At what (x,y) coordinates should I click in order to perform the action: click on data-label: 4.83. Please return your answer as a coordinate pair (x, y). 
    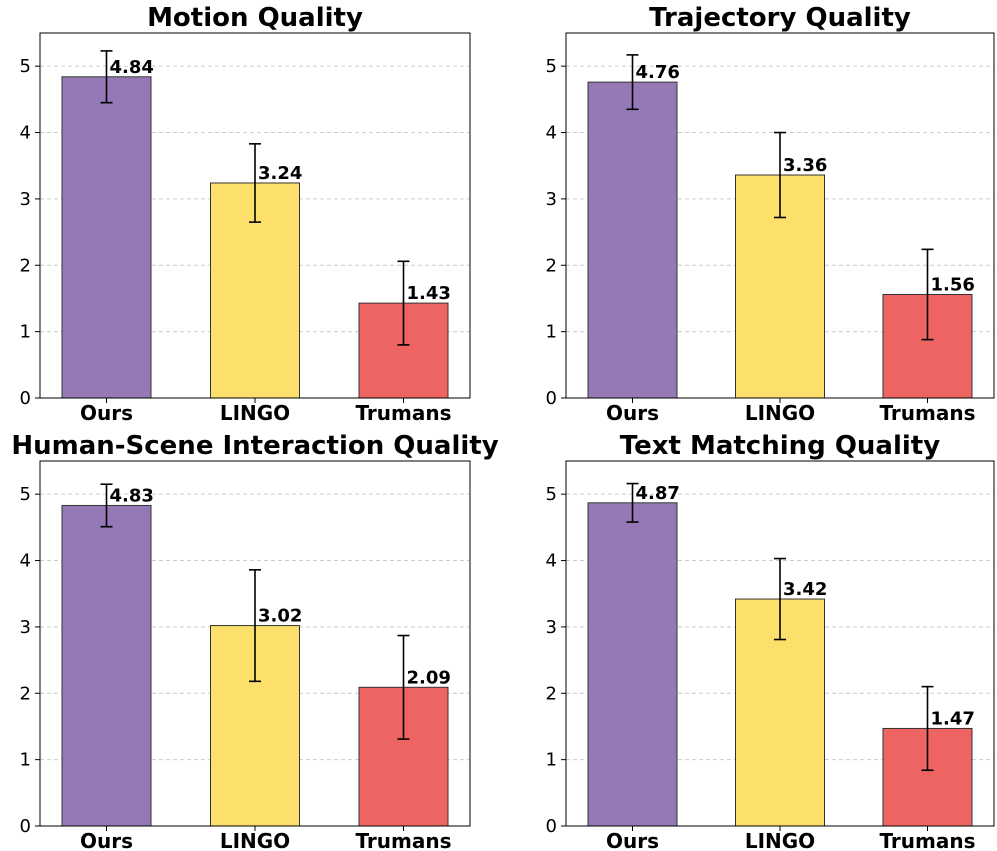
    Looking at the image, I should click on (132, 495).